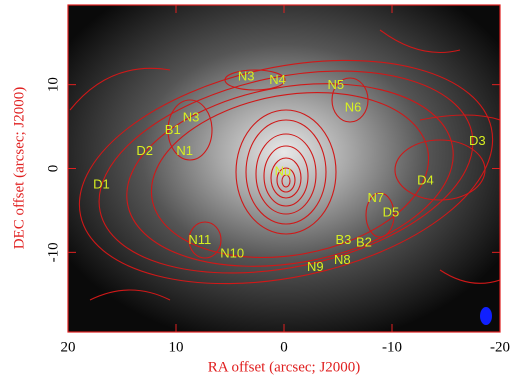 The image size is (518, 385). I want to click on x-tick-label: 20, so click(68, 347).